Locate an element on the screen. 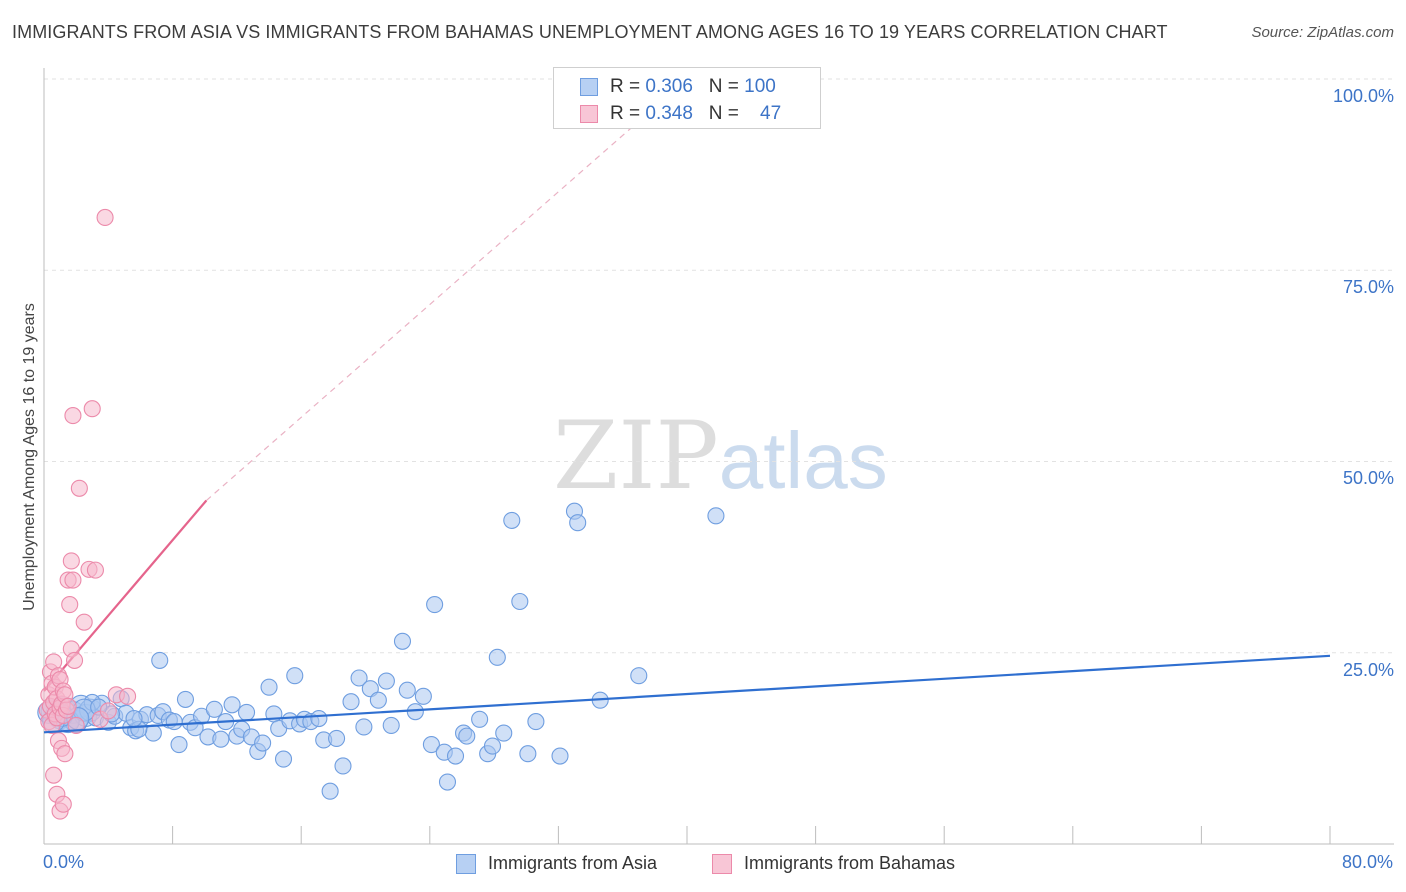  x-tick-label-min: 0.0% is located at coordinates (64, 862).